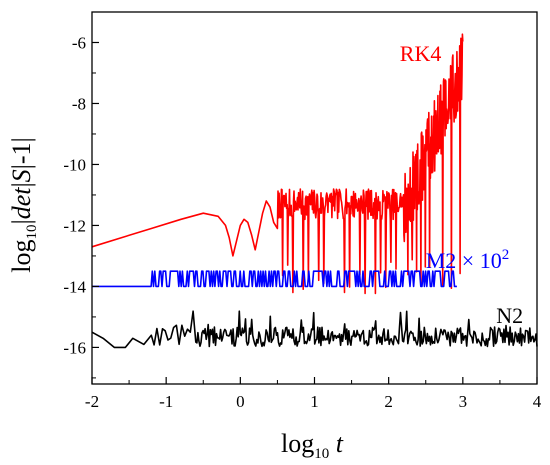 The height and width of the screenshot is (465, 550). Describe the element at coordinates (166, 401) in the screenshot. I see `x-tick-label: -1` at that location.